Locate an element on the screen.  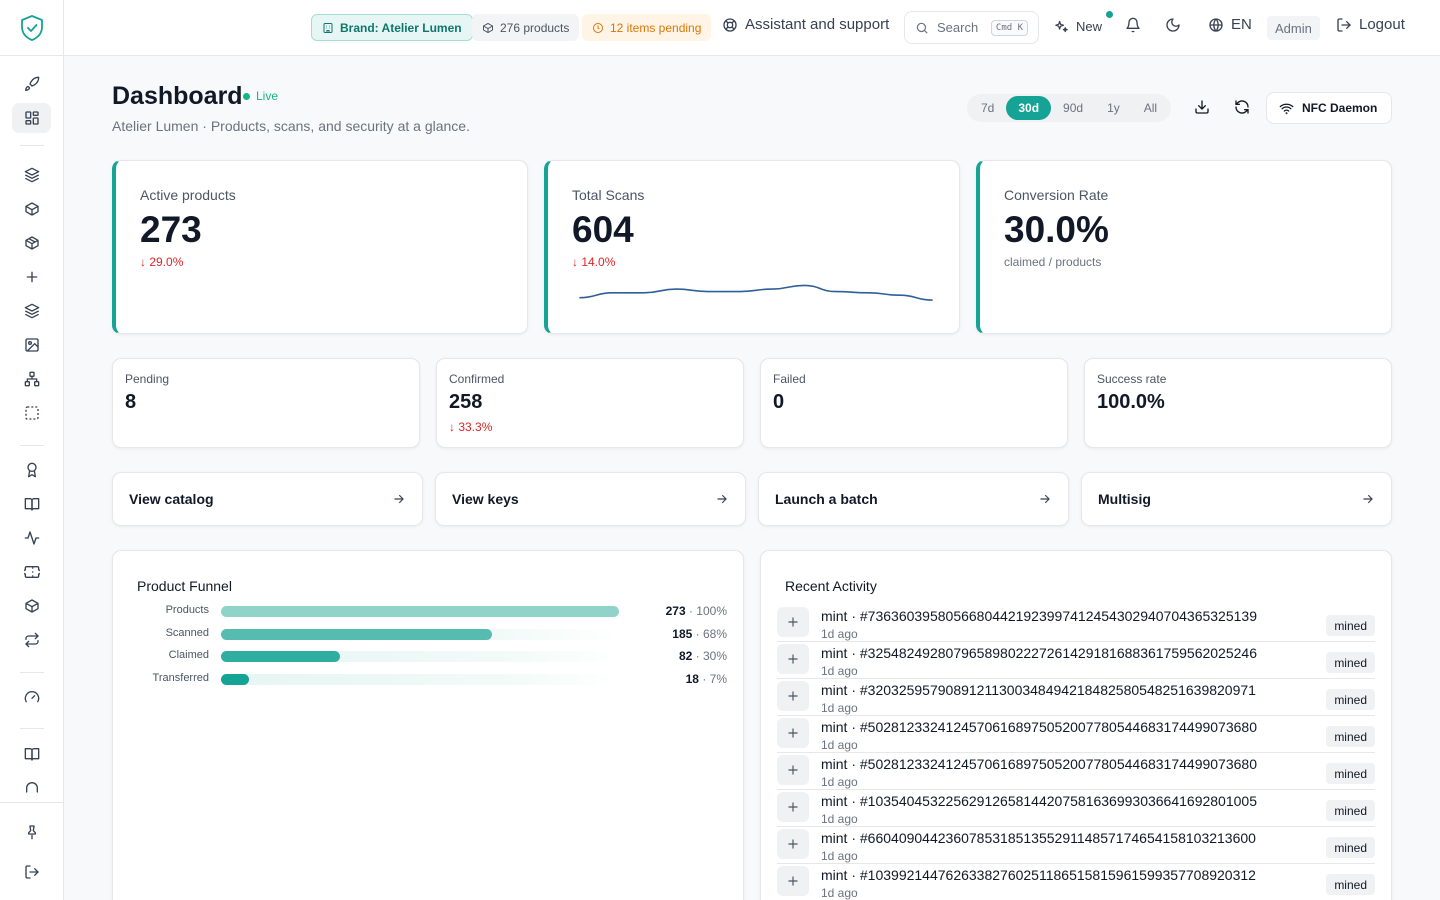
nfc-daemon-button: NFC Daemon is located at coordinates (1329, 108).